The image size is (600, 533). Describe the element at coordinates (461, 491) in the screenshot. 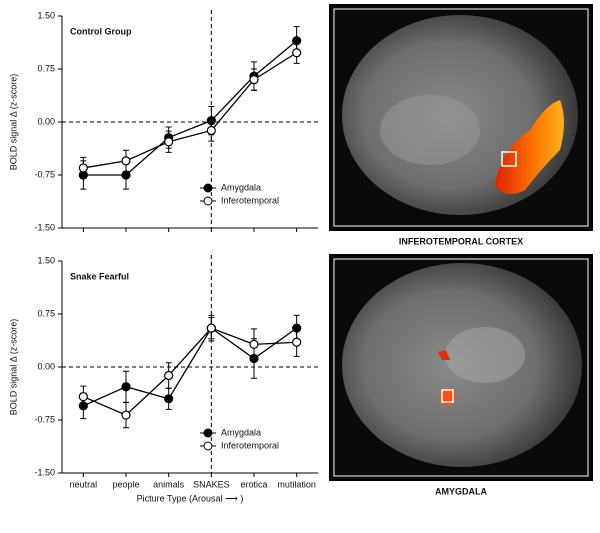

I see `image-caption: AMYGDALA` at that location.